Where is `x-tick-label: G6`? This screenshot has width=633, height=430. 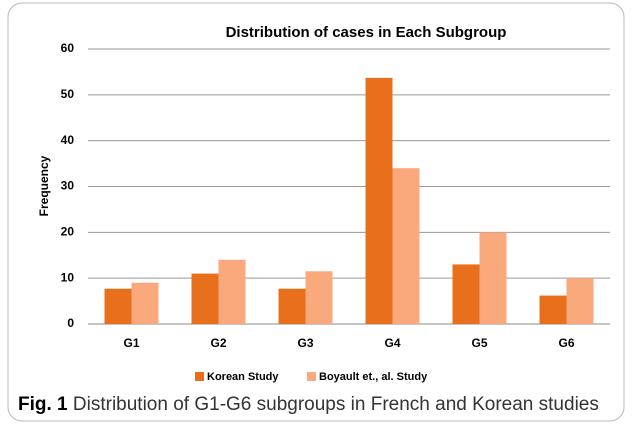
x-tick-label: G6 is located at coordinates (566, 343).